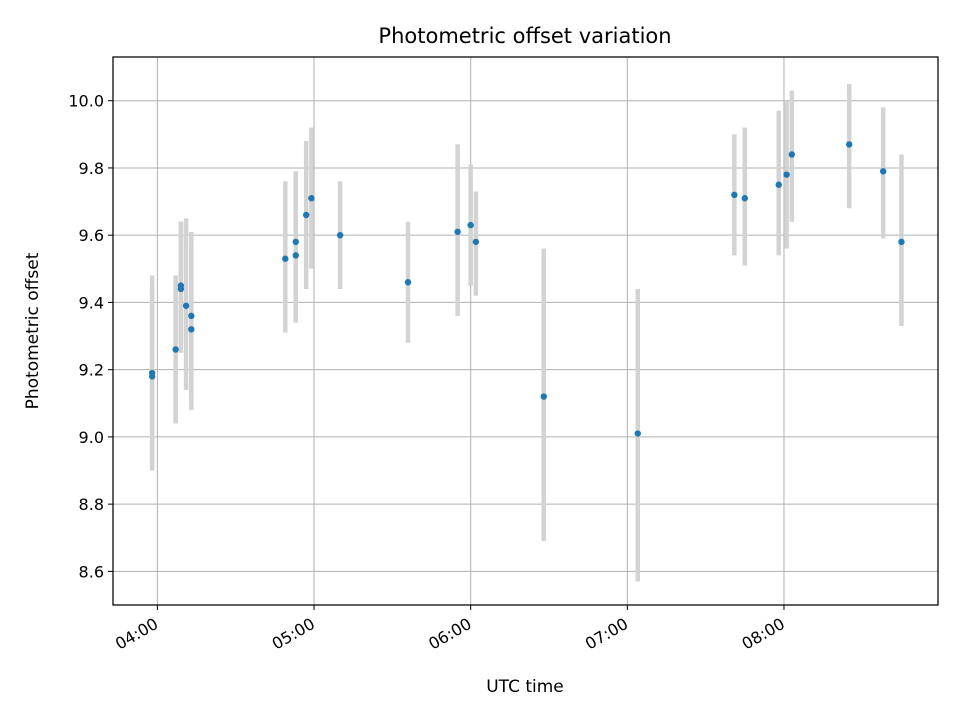 The height and width of the screenshot is (720, 960). I want to click on y-tick-label: 9.8, so click(91, 168).